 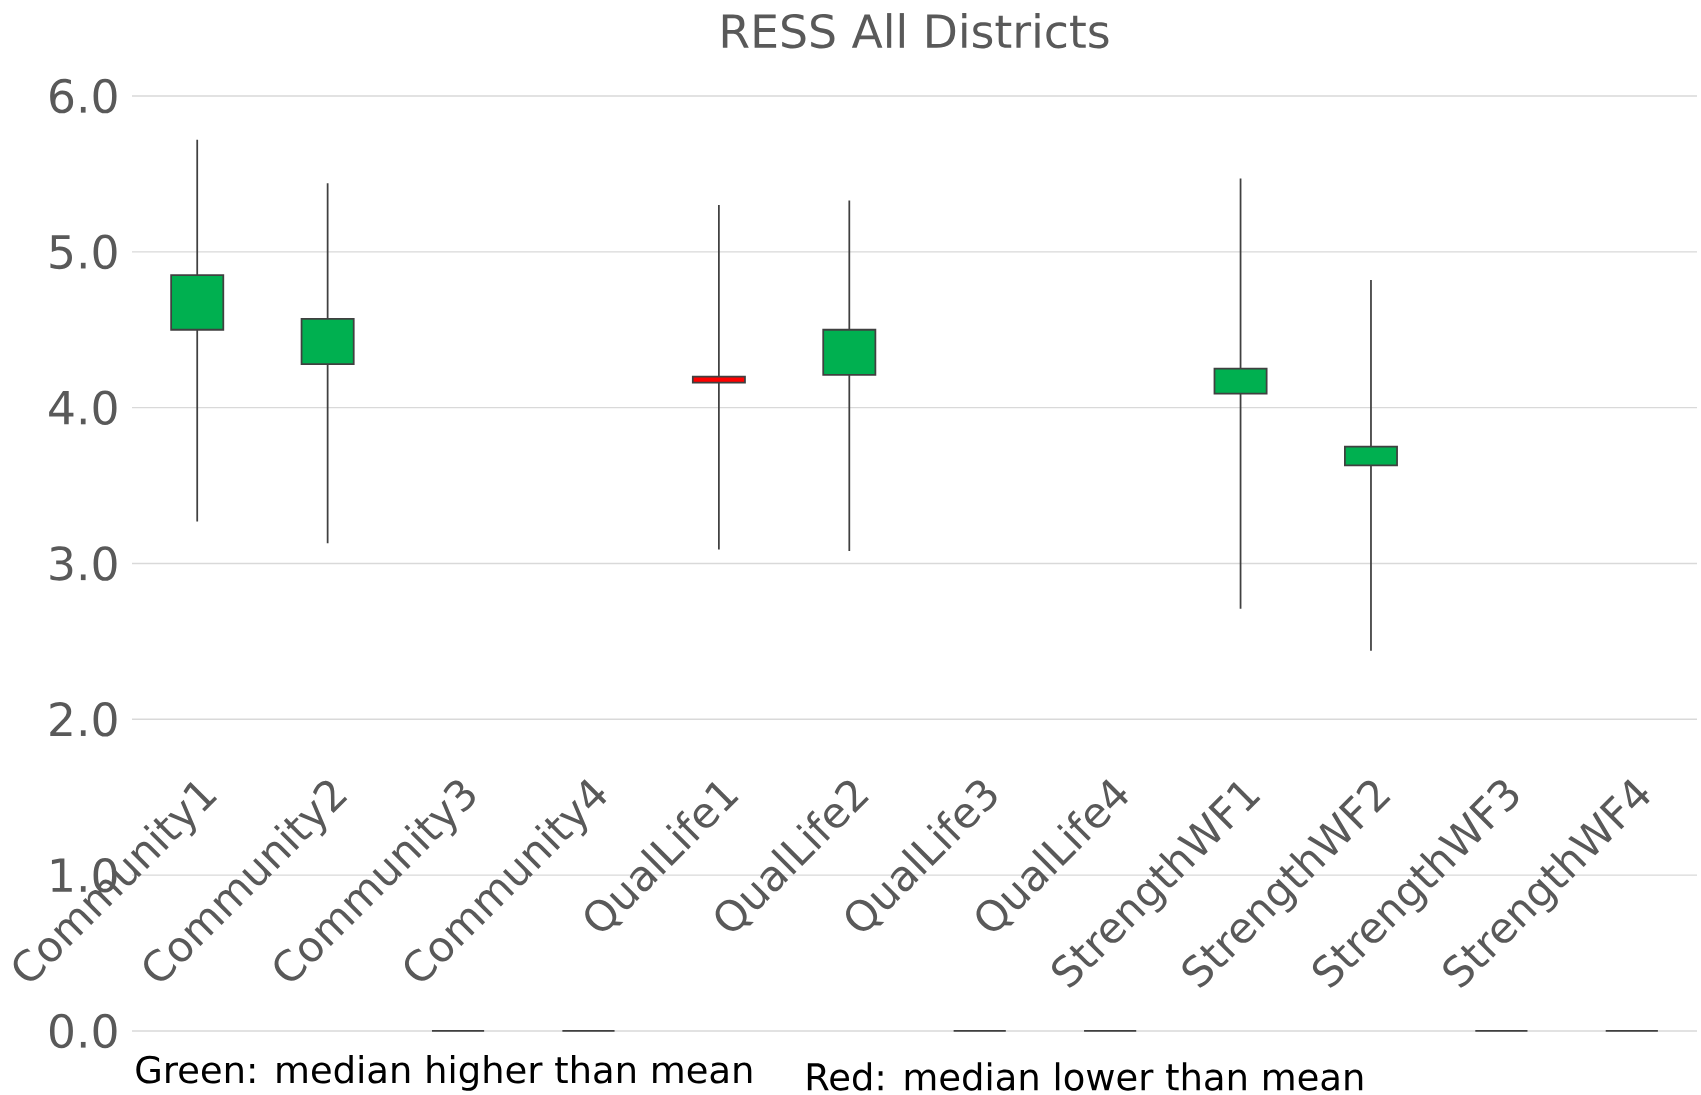 I want to click on chart-title: RESS All Districts, so click(x=915, y=31).